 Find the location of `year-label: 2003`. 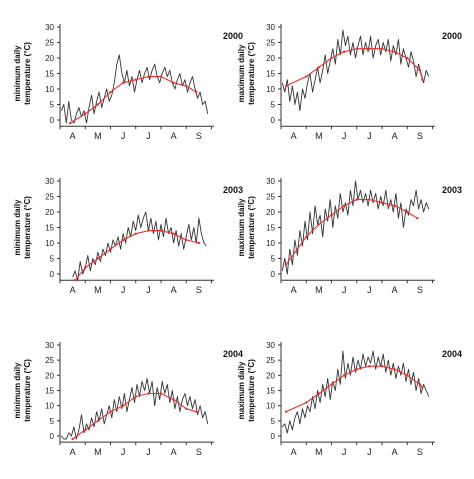

year-label: 2003 is located at coordinates (233, 190).